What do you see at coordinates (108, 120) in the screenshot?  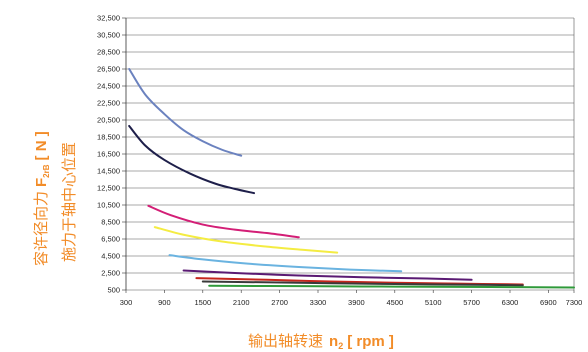 I see `y-tick-label: 20,500` at bounding box center [108, 120].